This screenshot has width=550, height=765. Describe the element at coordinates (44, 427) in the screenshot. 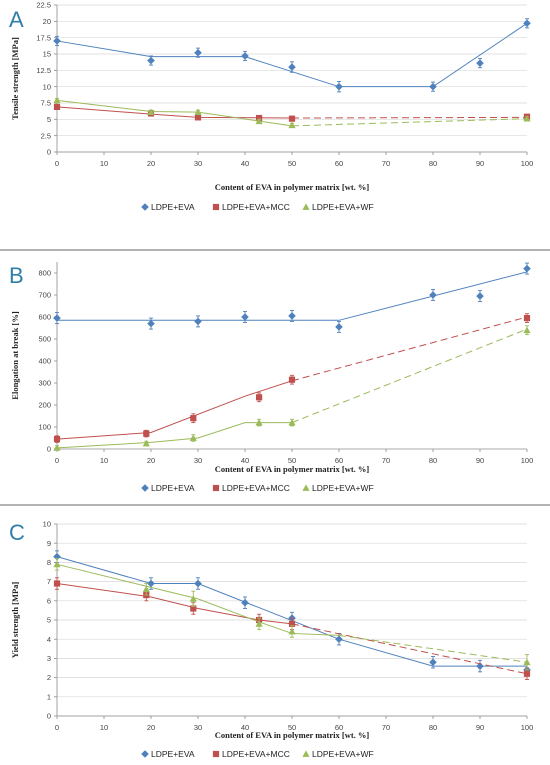

I see `y-tick-label: 100` at that location.